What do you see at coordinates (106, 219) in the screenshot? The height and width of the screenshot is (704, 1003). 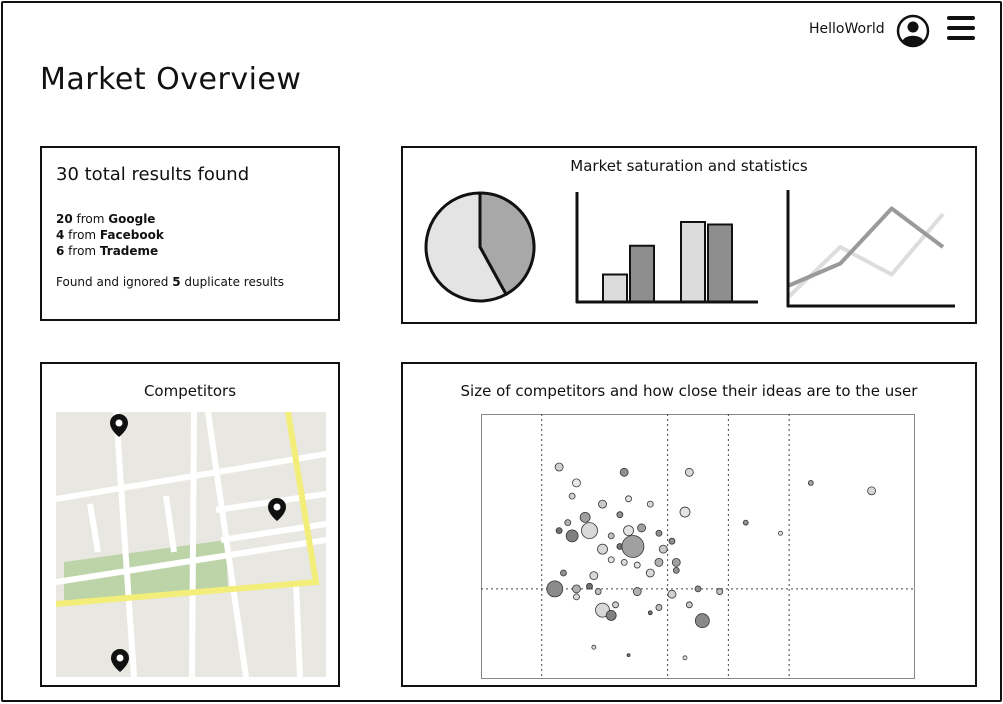 I see `results-source-google: 20 from Google` at bounding box center [106, 219].